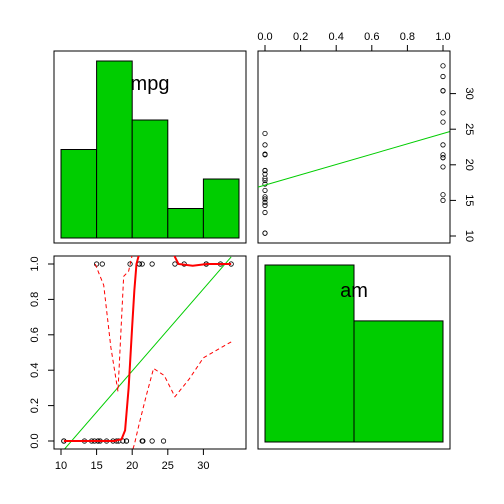 Image resolution: width=504 pixels, height=504 pixels. I want to click on panel-am-histogram: am, so click(354, 352).